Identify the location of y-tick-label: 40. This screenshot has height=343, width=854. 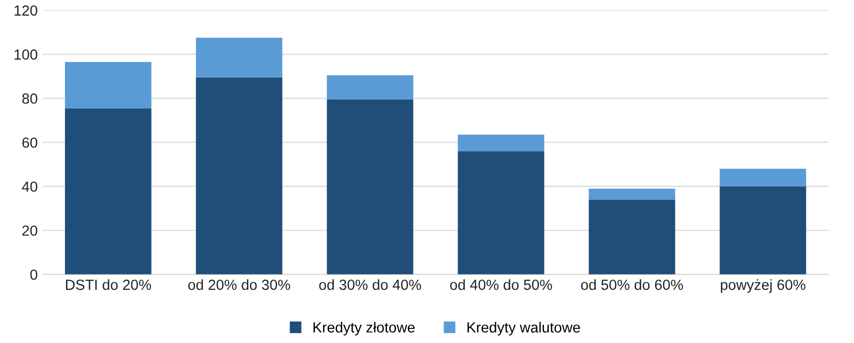
(30, 186).